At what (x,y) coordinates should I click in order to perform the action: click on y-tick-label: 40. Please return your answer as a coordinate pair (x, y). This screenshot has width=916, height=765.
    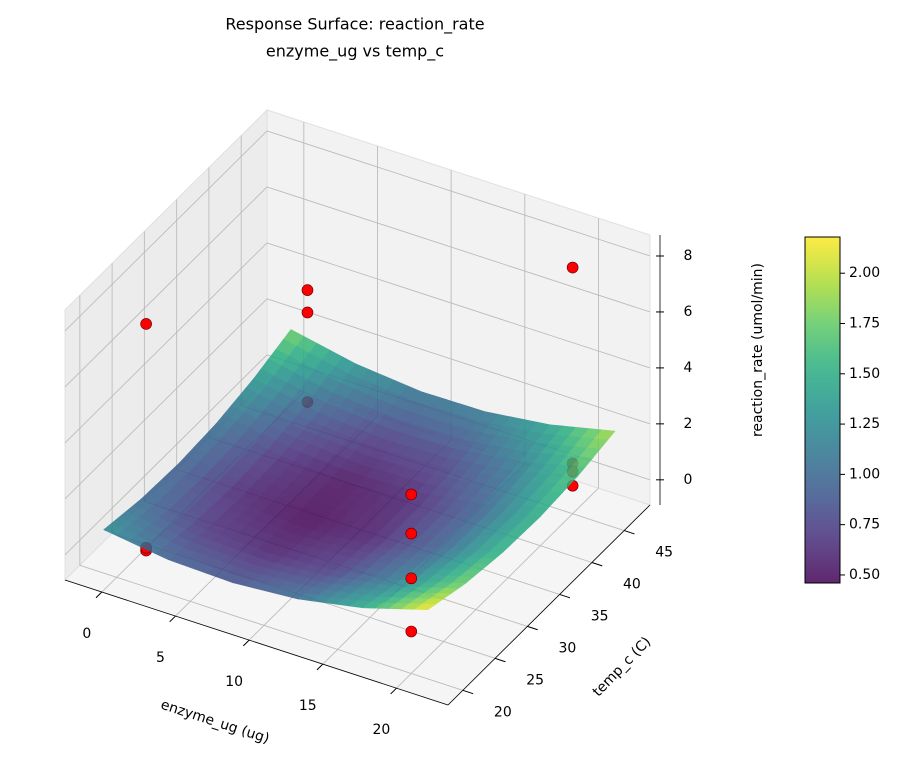
    Looking at the image, I should click on (632, 585).